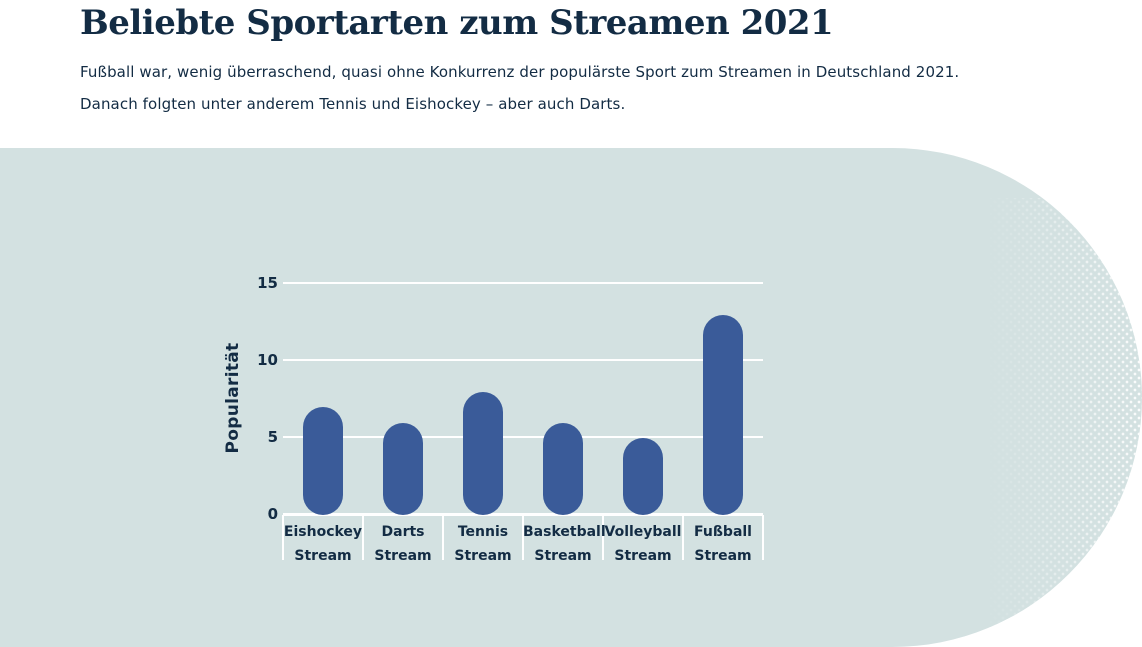 The width and height of the screenshot is (1142, 647). Describe the element at coordinates (563, 468) in the screenshot. I see `bar-basketball-stream` at that location.